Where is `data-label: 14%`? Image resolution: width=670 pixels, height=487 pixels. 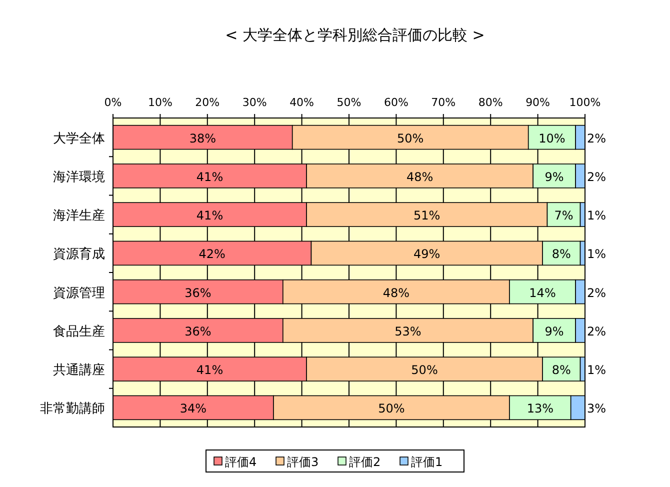
data-label: 14% is located at coordinates (542, 293).